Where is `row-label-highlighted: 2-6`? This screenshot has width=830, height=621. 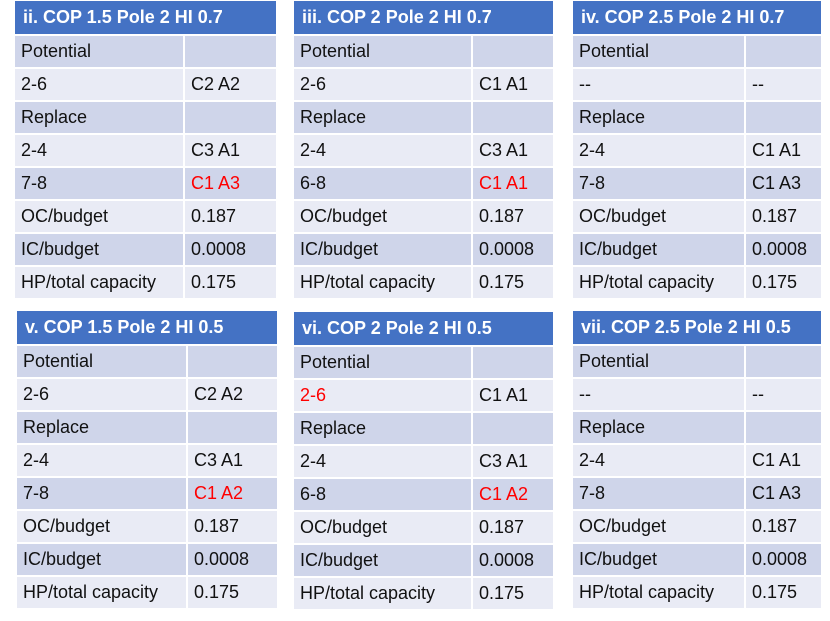 row-label-highlighted: 2-6 is located at coordinates (383, 396).